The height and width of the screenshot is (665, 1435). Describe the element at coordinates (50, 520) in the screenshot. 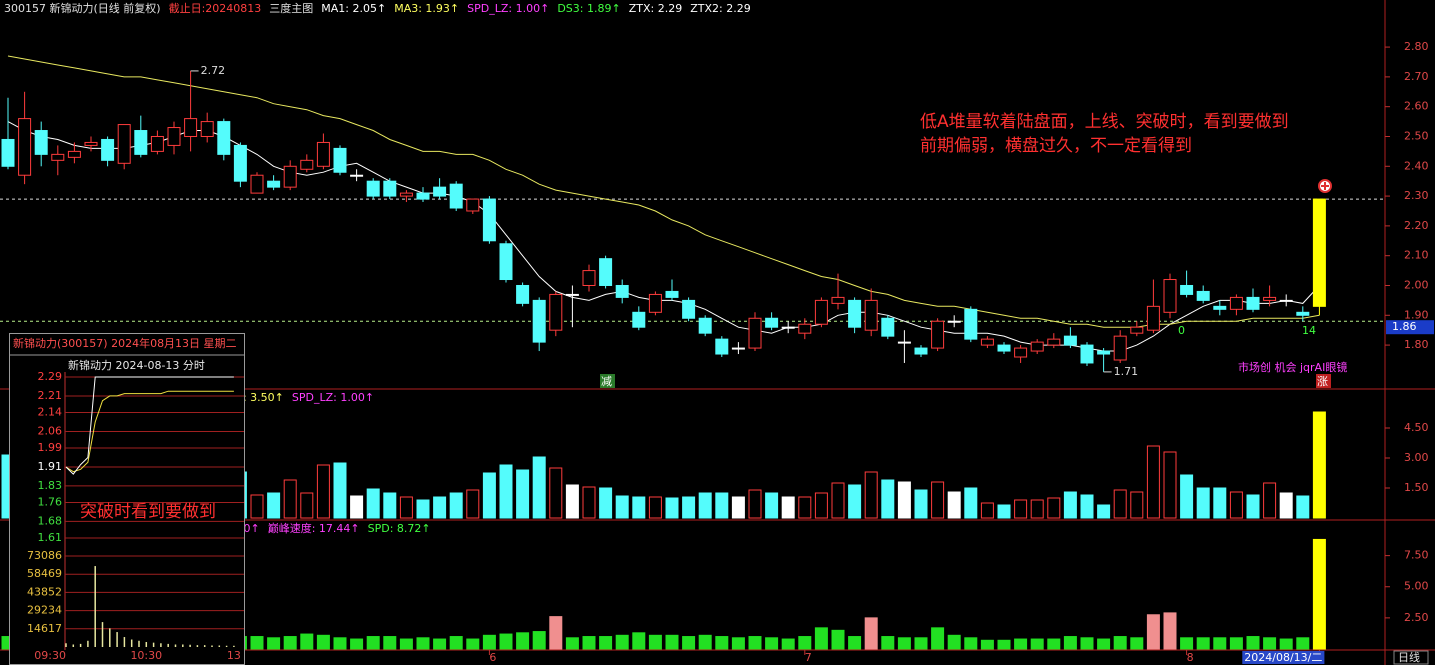

I see `y-tick-label: 1.68` at that location.